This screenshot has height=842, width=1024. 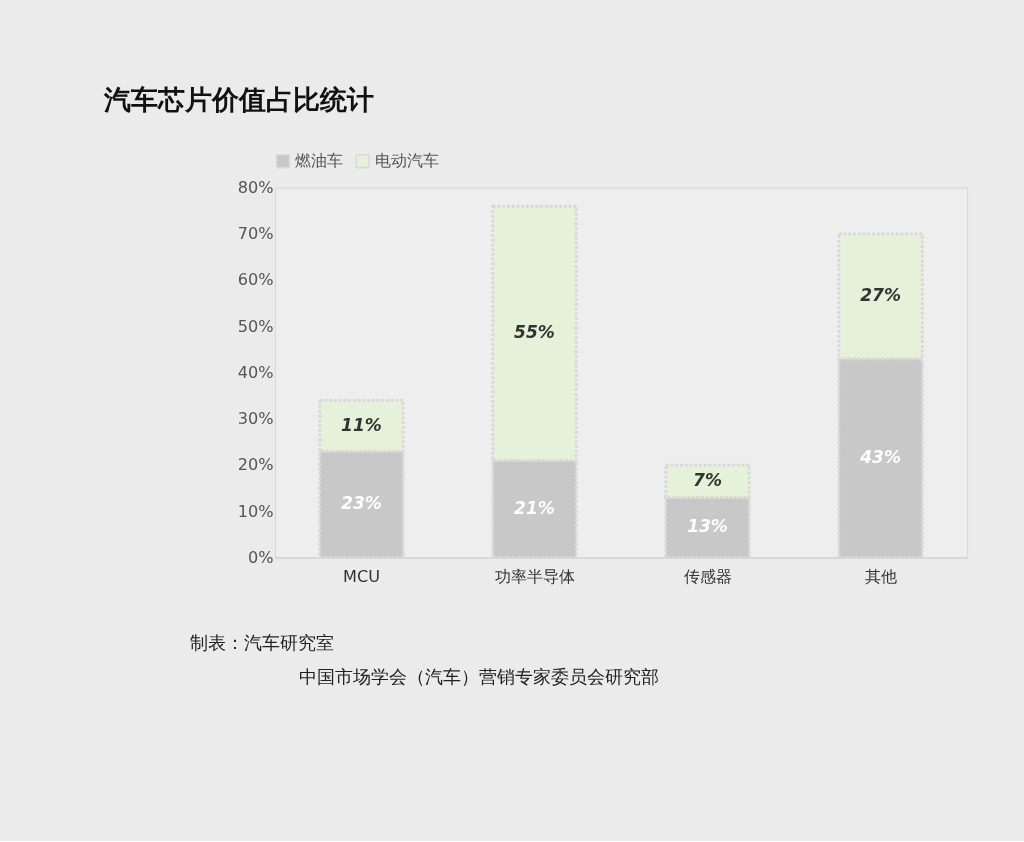 I want to click on x-tick-label: 传感器, so click(x=707, y=576).